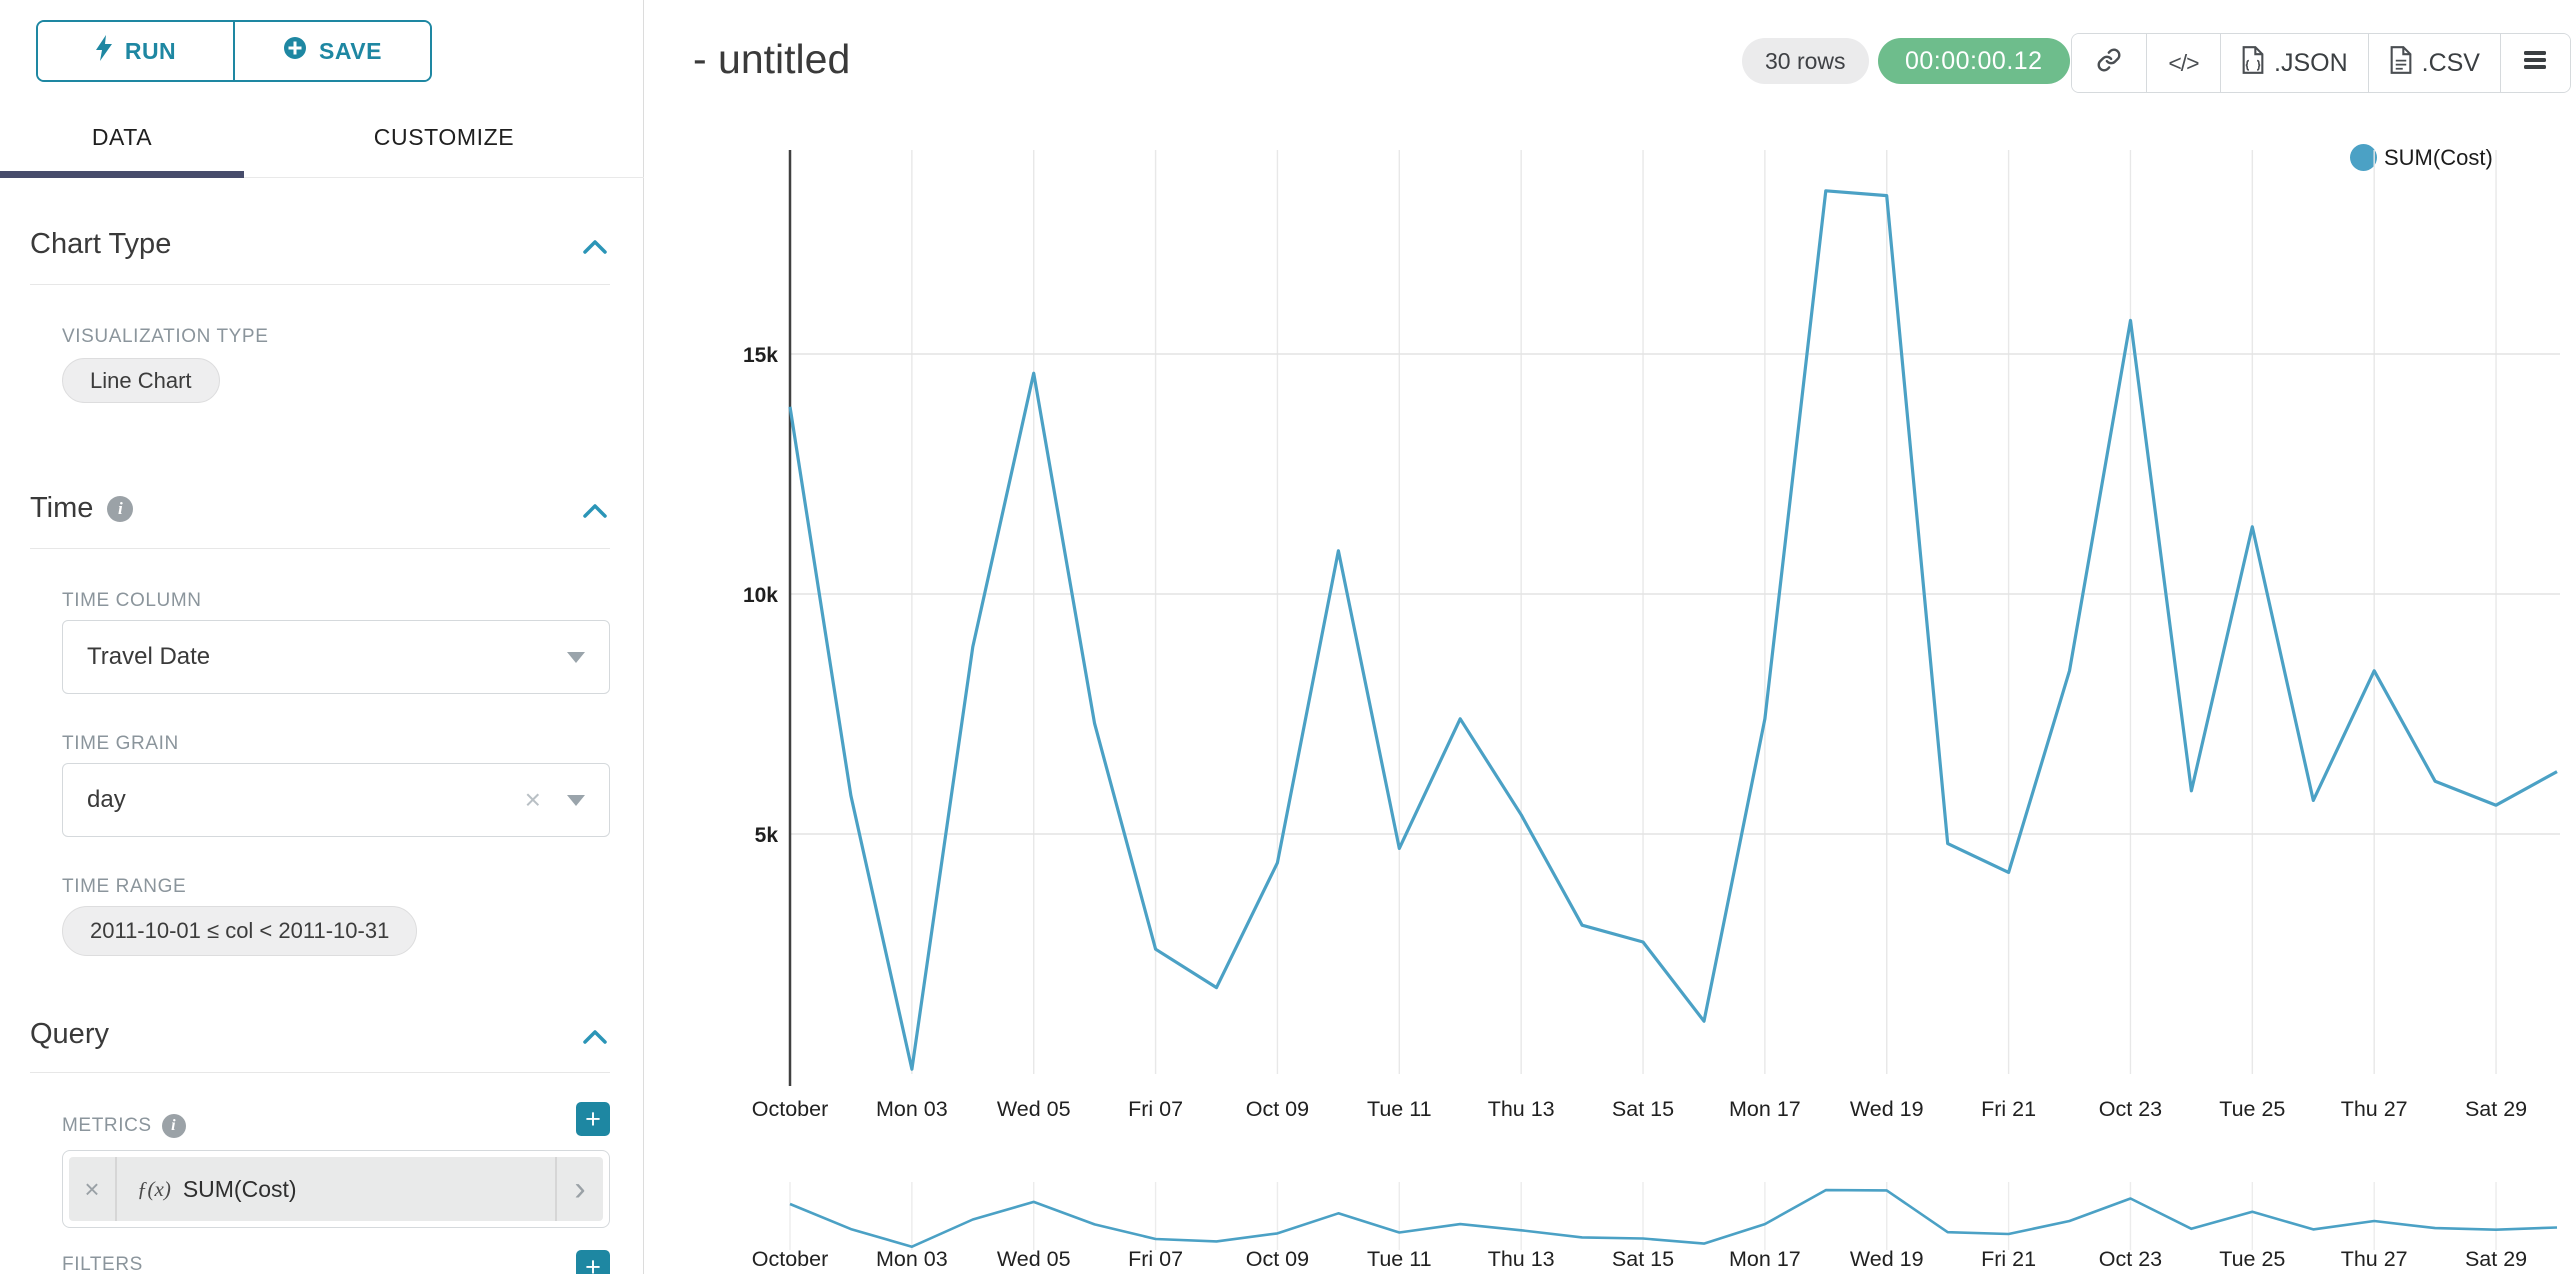 This screenshot has width=2576, height=1274. I want to click on context-x-axis-tick-label: October, so click(790, 1259).